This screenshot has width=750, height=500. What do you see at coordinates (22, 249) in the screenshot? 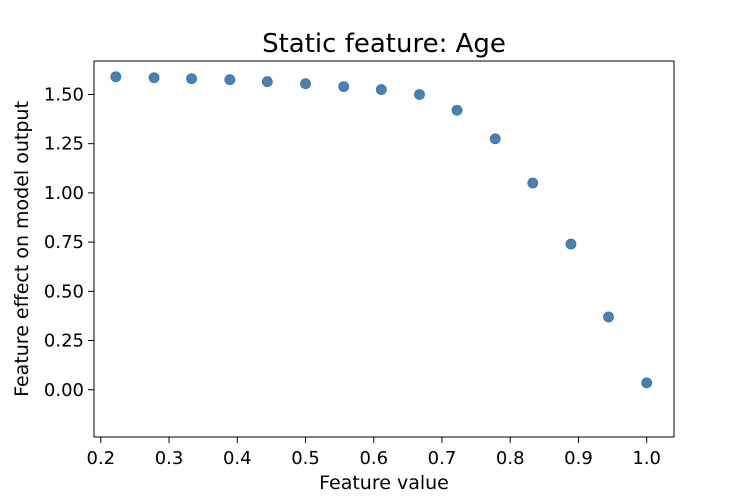
I see `y-axis-label: Feature effect on model output` at bounding box center [22, 249].